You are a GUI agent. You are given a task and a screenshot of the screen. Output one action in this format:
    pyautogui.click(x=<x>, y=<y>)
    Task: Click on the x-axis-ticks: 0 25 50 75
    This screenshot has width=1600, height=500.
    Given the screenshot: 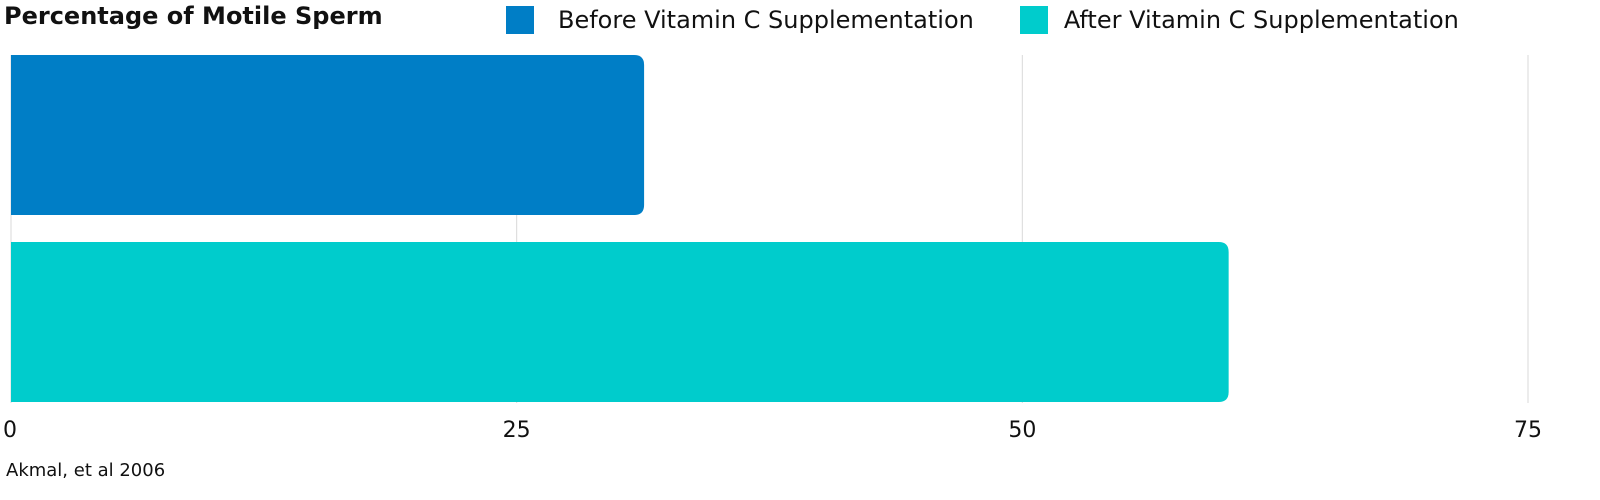 What is the action you would take?
    pyautogui.click(x=772, y=430)
    